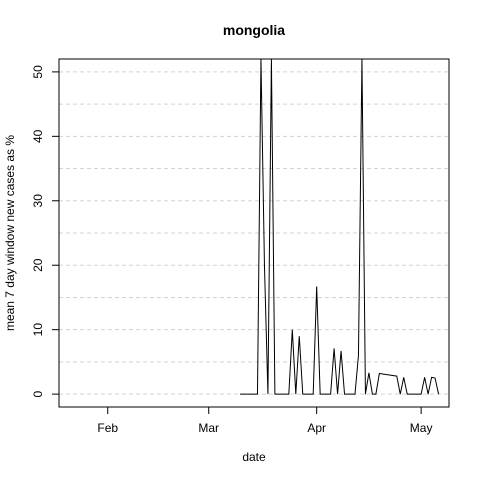 Image resolution: width=480 pixels, height=480 pixels. Describe the element at coordinates (38, 72) in the screenshot. I see `y-tick-label: 50` at that location.